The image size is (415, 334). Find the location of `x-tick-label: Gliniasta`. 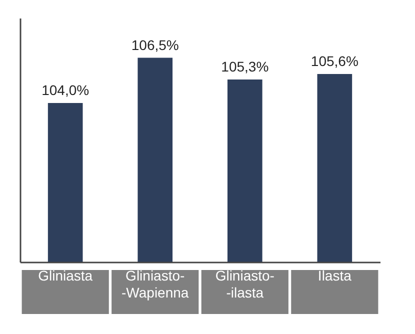

x-tick-label: Gliniasta is located at coordinates (65, 276).